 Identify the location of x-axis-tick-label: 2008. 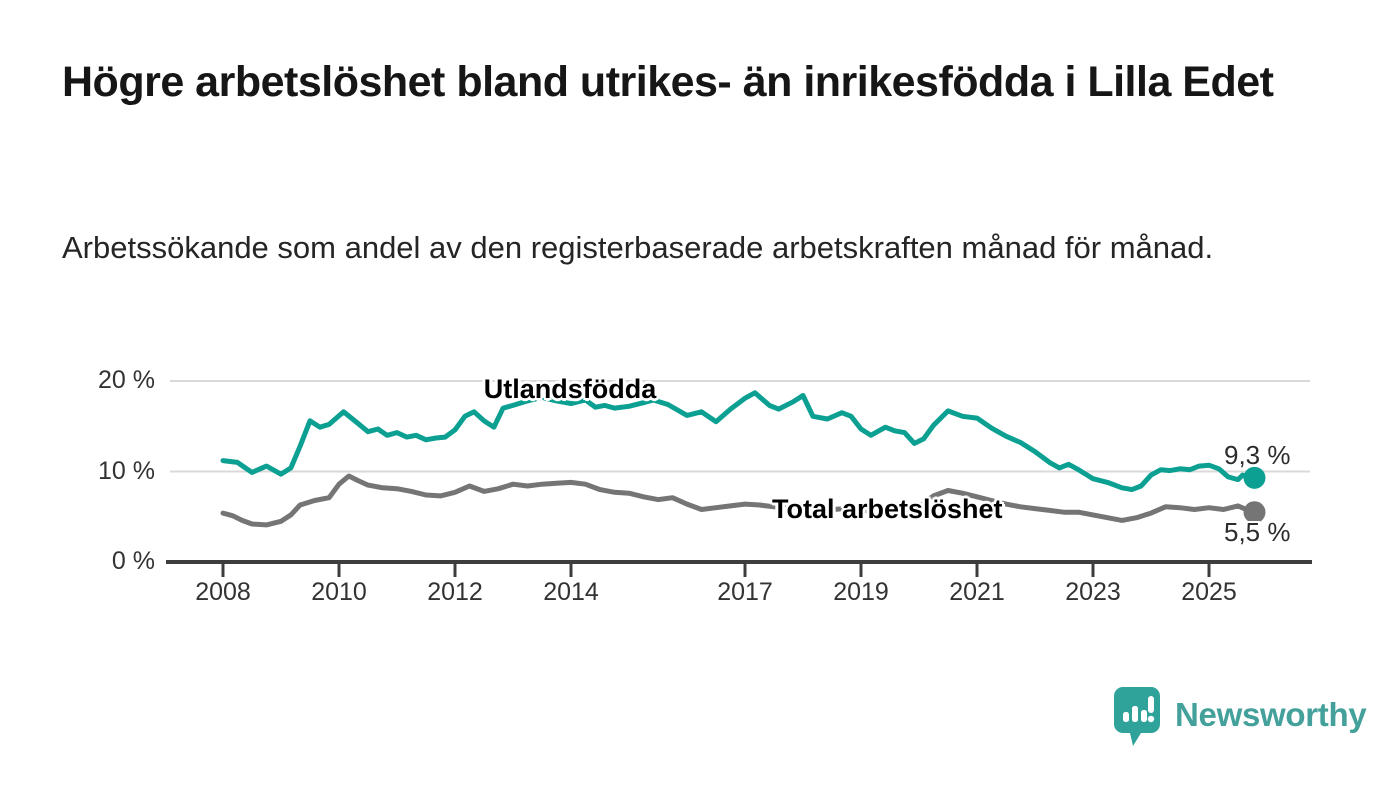
(223, 592).